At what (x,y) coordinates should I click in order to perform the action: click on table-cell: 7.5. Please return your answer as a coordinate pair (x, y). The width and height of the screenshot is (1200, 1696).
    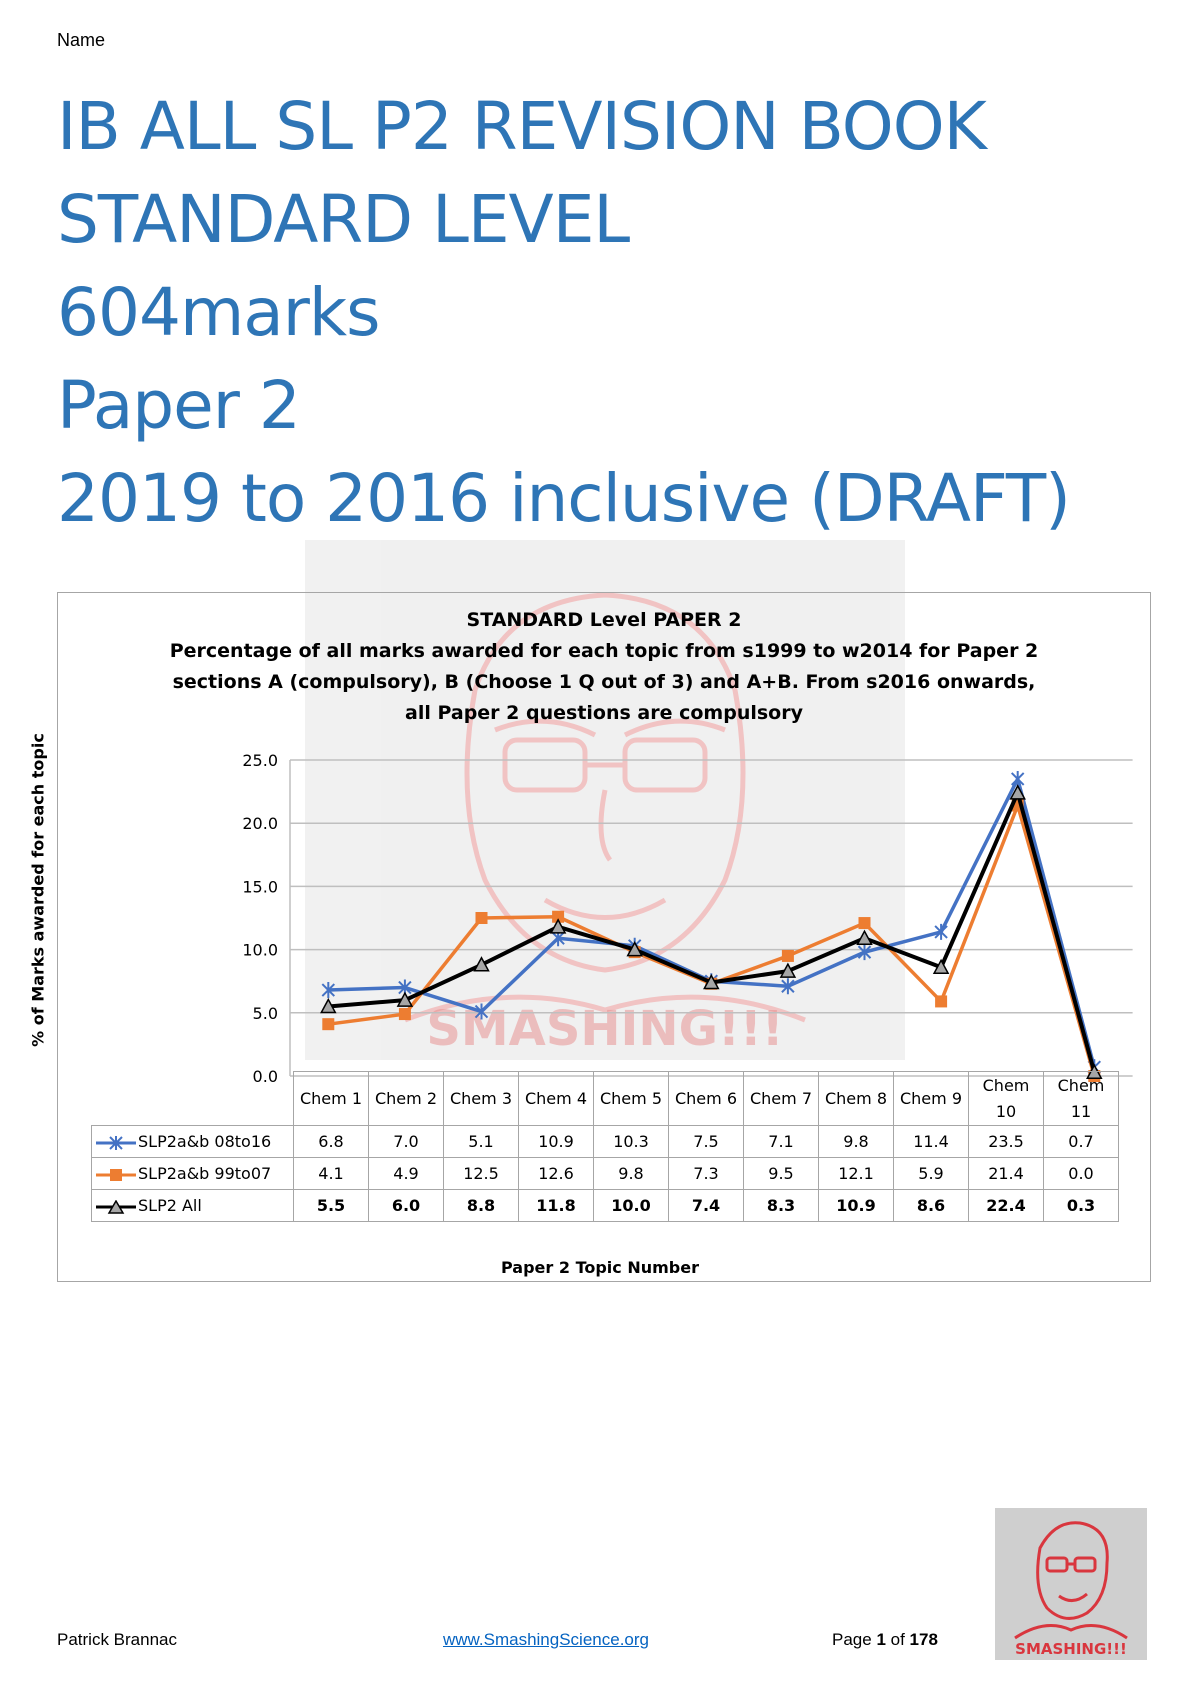
    Looking at the image, I should click on (706, 1141).